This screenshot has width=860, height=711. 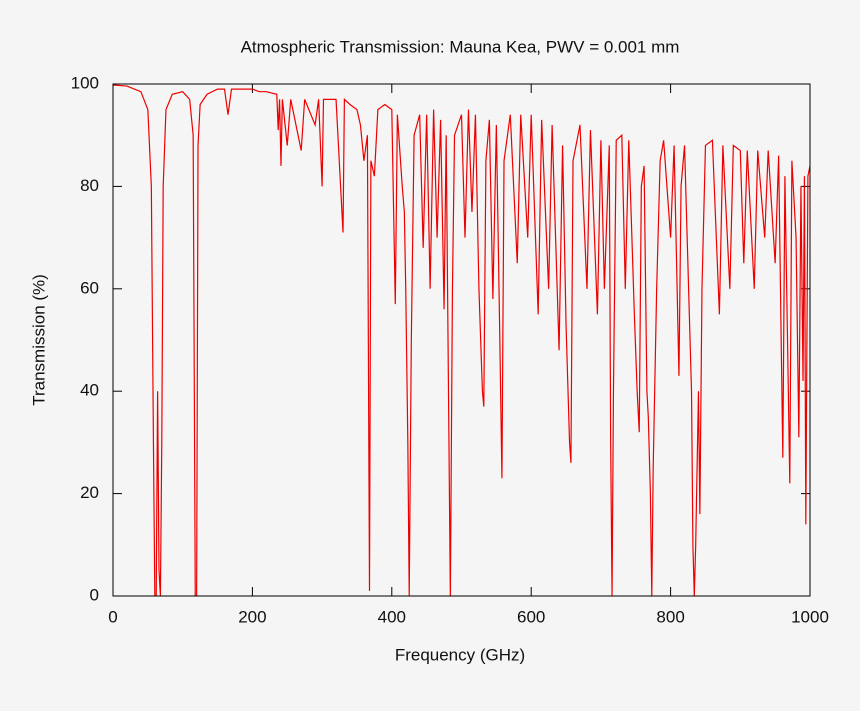 I want to click on x-tick-label: 0, so click(x=112, y=616).